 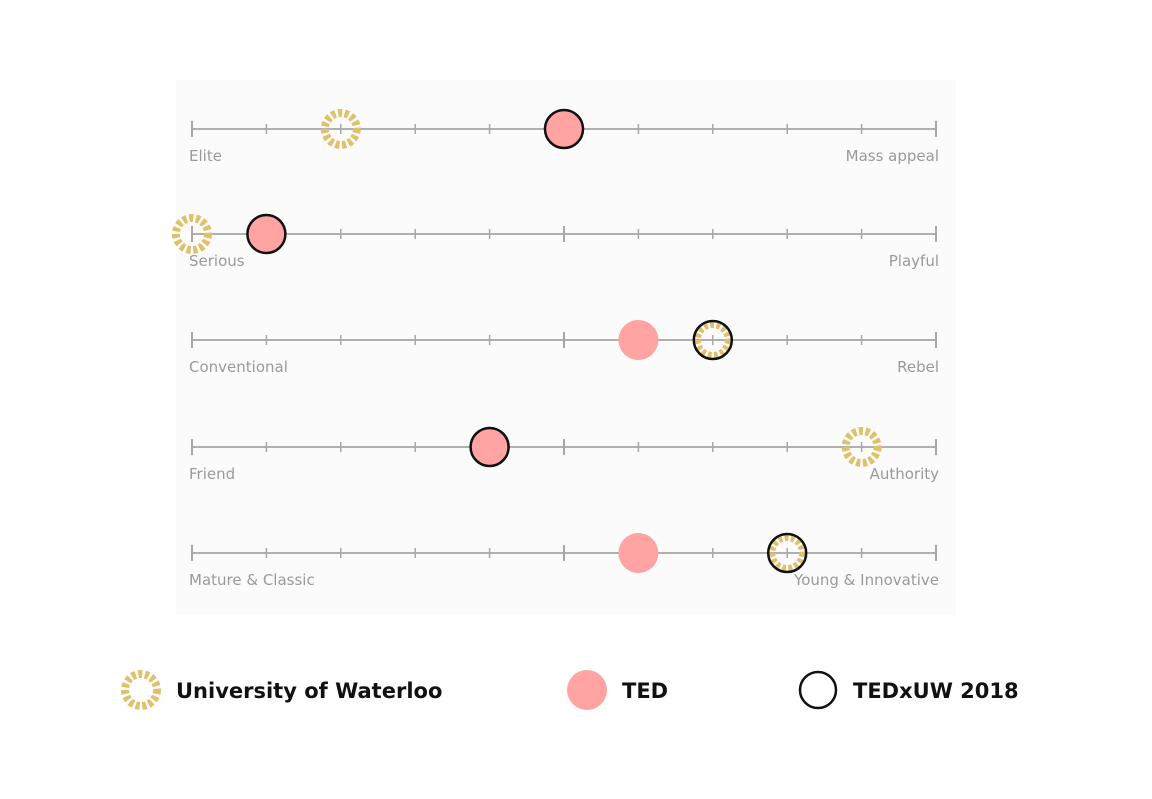 I want to click on scale-left-label: Friend, so click(x=212, y=474).